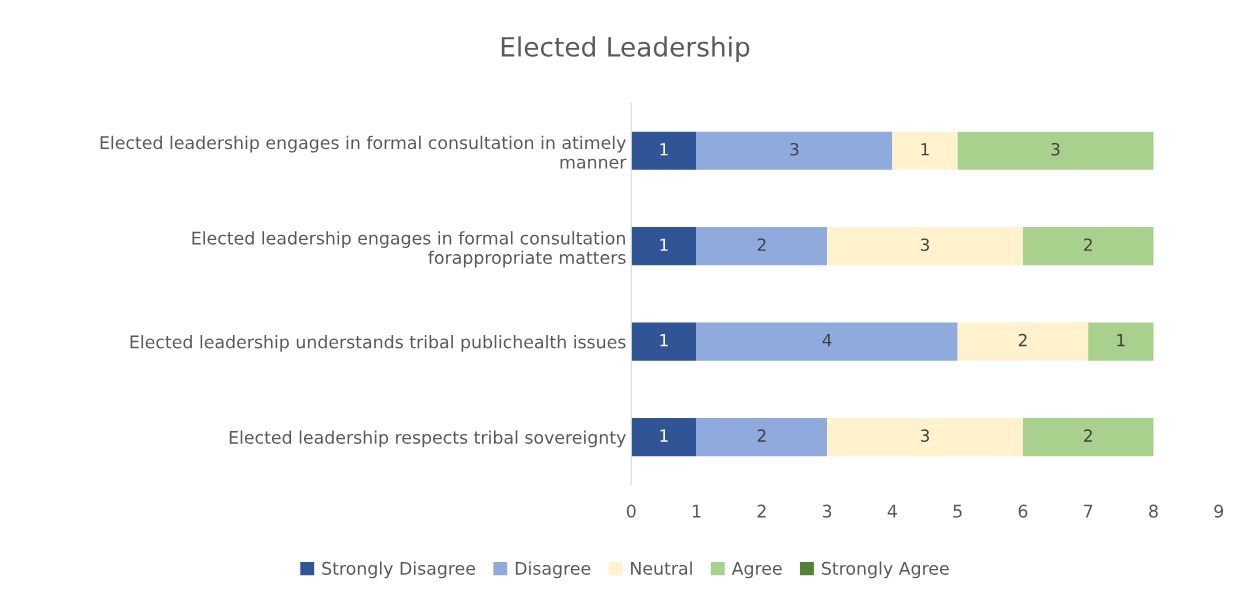 The image size is (1250, 606). What do you see at coordinates (409, 249) in the screenshot?
I see `y-tick-label: Elected leadership engages in formal consultation forappropriate matters` at bounding box center [409, 249].